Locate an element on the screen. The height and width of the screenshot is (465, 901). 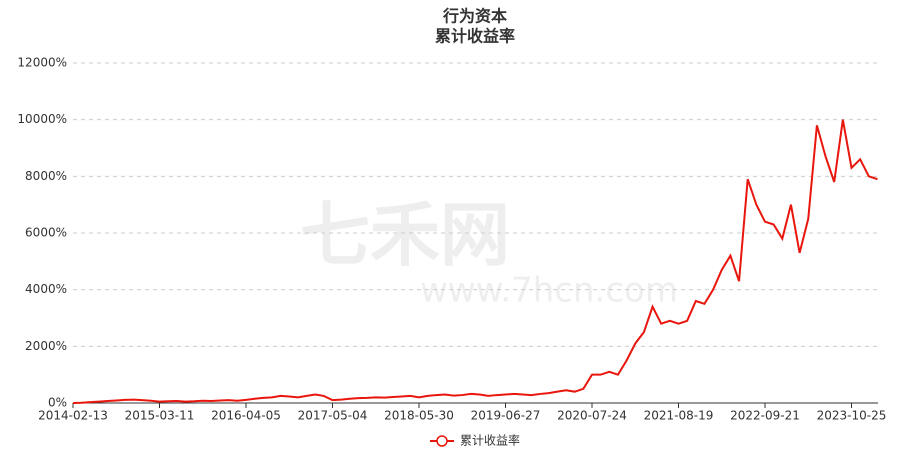
x-tick-label: 2019-06-27 is located at coordinates (506, 416).